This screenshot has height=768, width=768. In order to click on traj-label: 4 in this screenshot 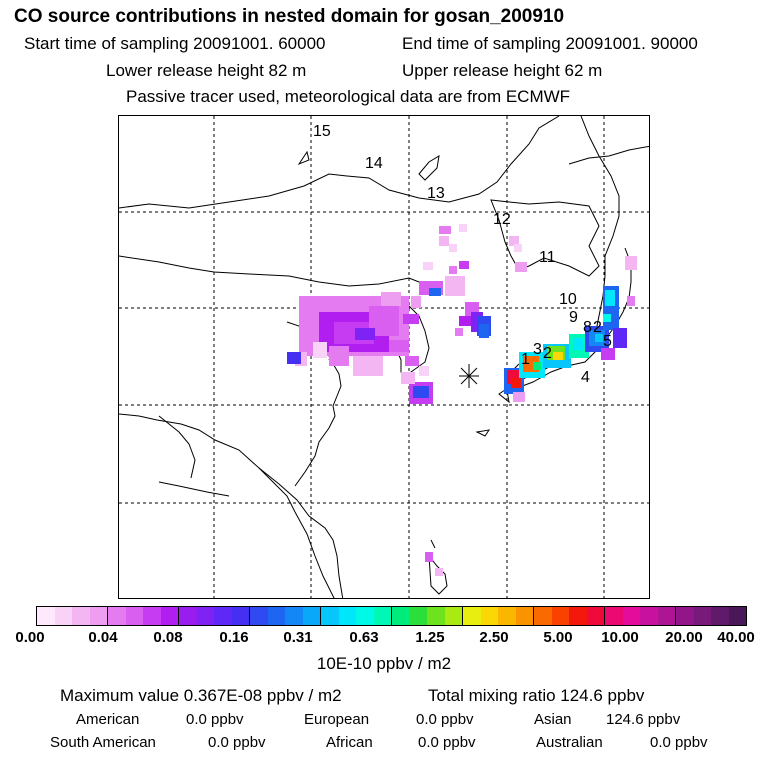, I will do `click(585, 377)`.